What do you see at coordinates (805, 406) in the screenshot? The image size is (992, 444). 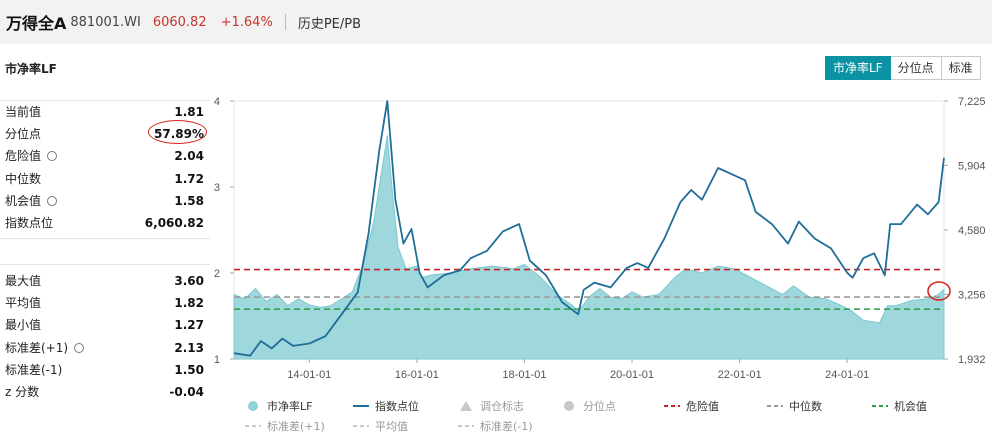 I see `legend-label: 中位数` at bounding box center [805, 406].